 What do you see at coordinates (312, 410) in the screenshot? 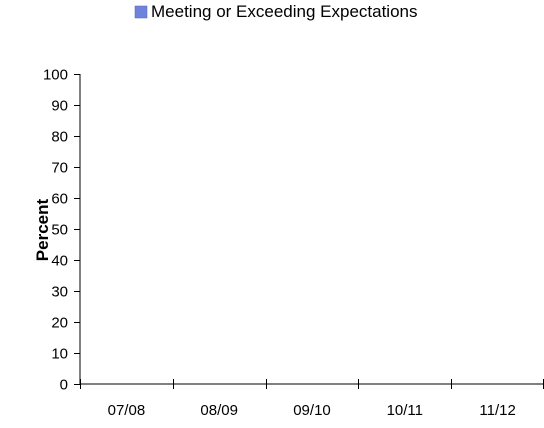
I see `x-tick-label: 09/10` at bounding box center [312, 410].